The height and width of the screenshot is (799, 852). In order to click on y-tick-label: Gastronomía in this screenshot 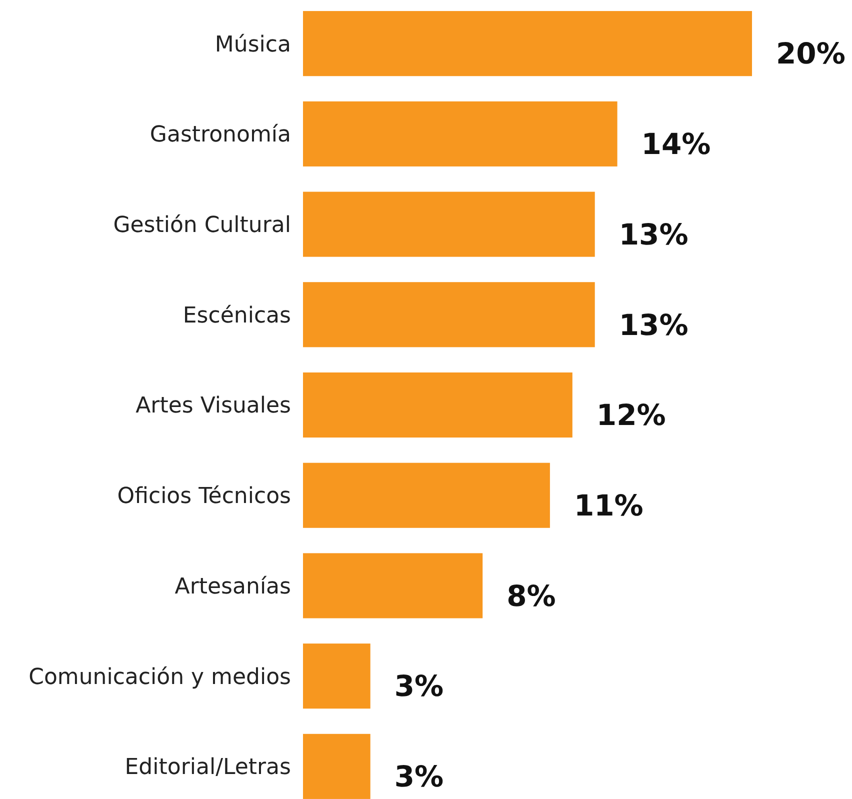, I will do `click(220, 135)`.